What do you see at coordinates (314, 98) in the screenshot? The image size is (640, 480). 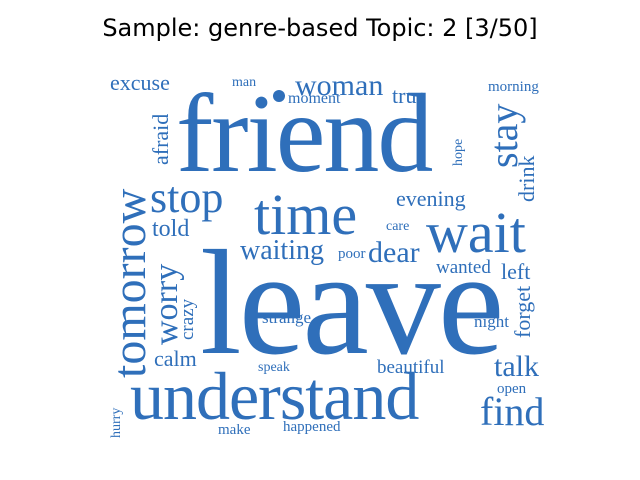 I see `word-moment: moment` at bounding box center [314, 98].